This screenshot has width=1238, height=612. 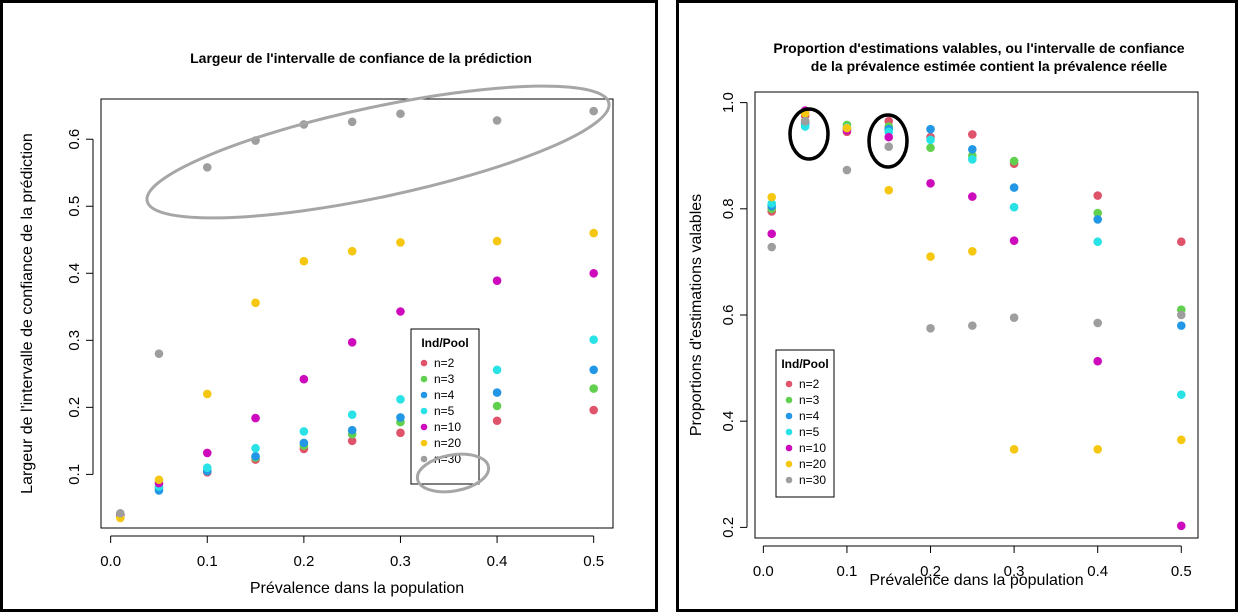 What do you see at coordinates (74, 139) in the screenshot?
I see `y-tick-label: 0.6` at bounding box center [74, 139].